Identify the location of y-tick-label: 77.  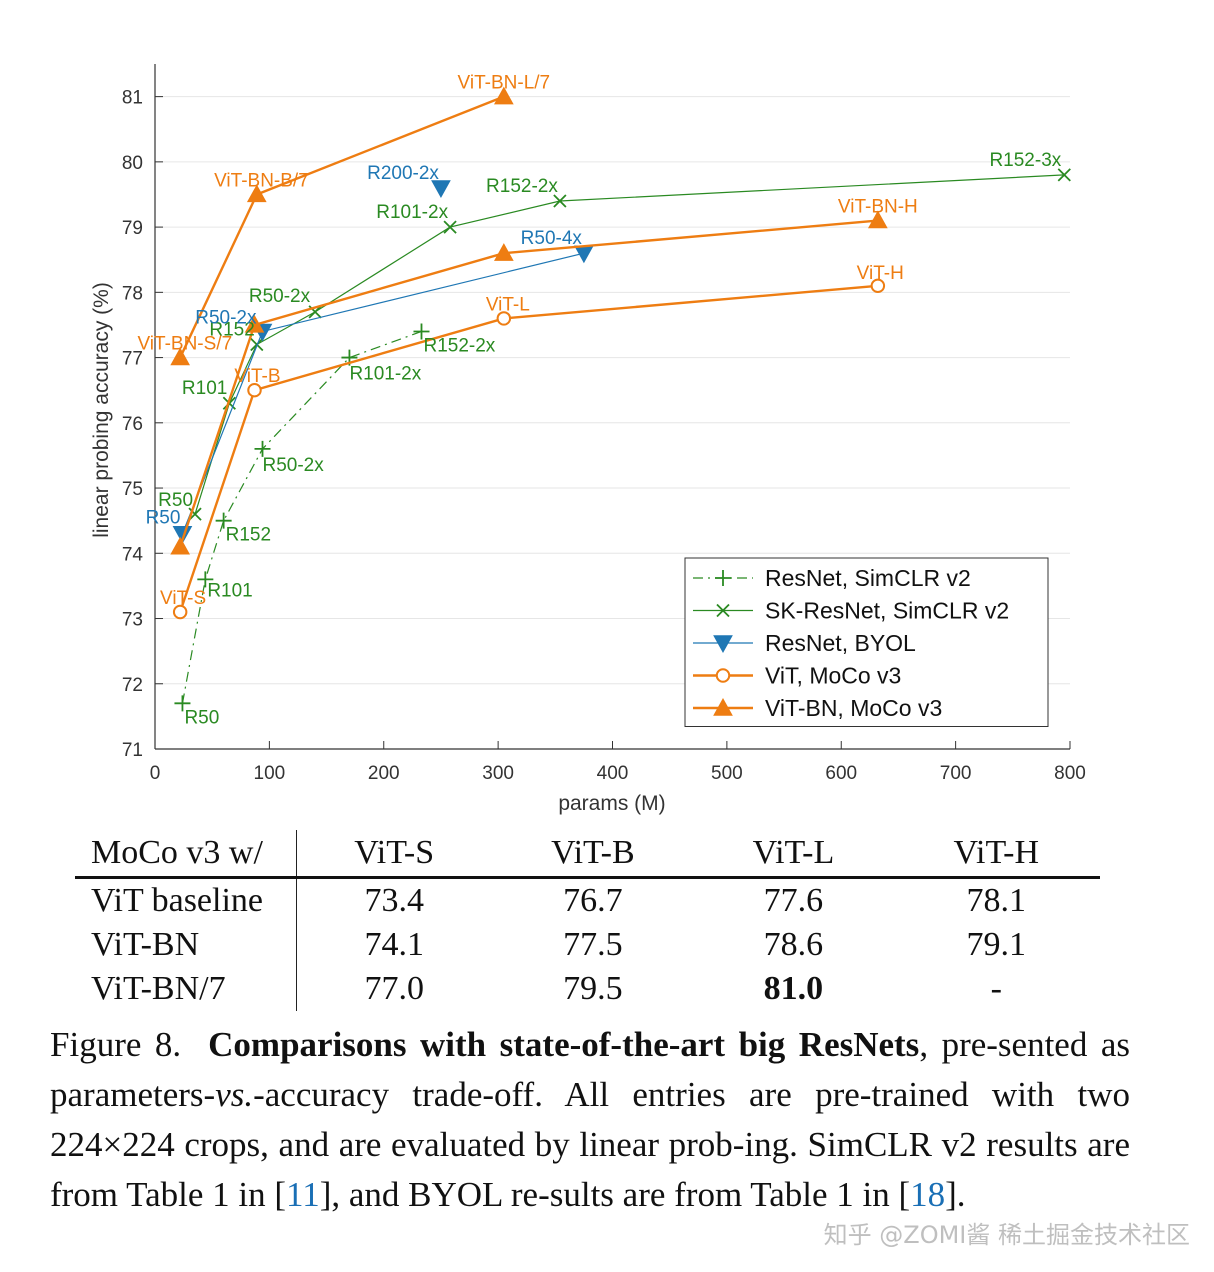
(132, 359).